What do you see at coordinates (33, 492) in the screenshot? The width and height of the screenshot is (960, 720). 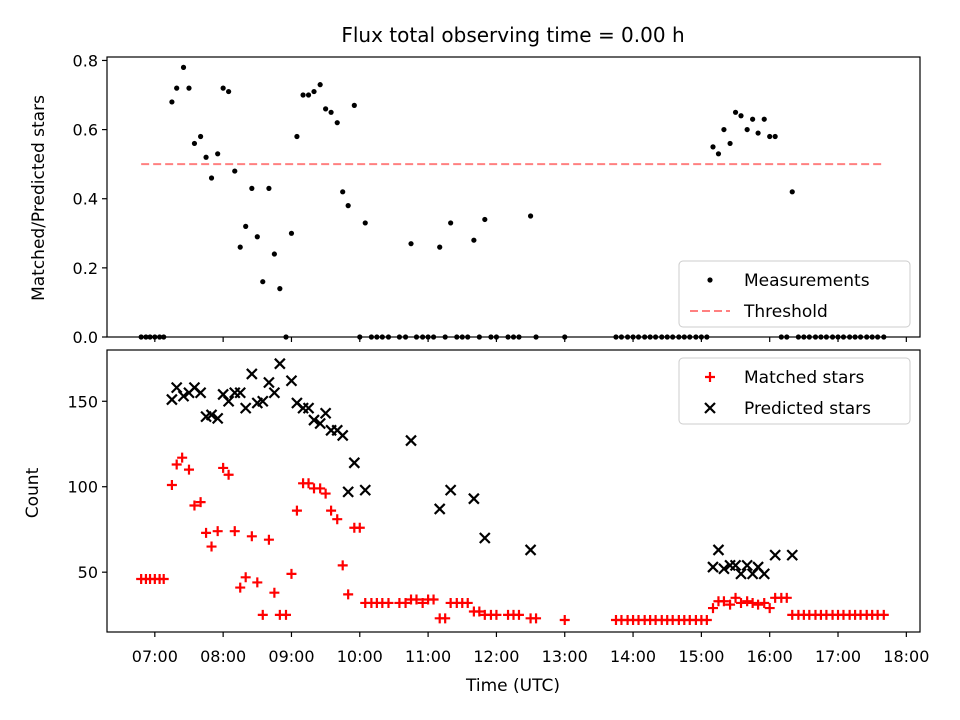 I see `y-axis-title-bottom: Count` at bounding box center [33, 492].